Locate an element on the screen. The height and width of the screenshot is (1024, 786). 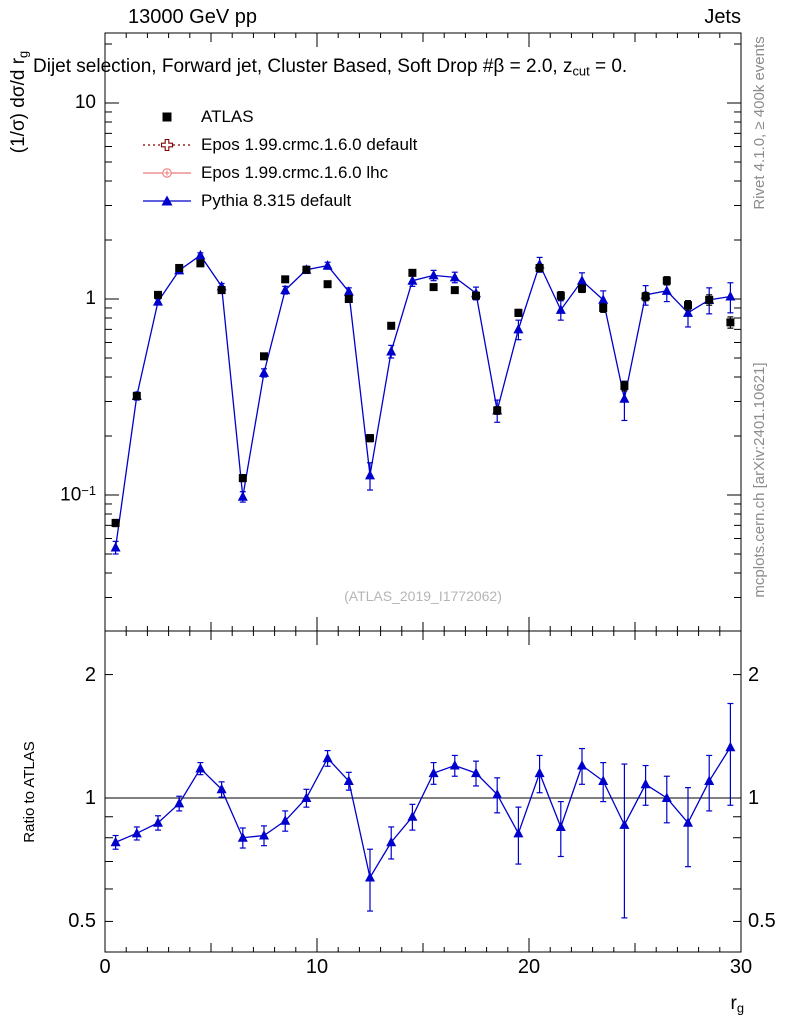
y-tick-label-0p1: 10−1 is located at coordinates (66, 495).